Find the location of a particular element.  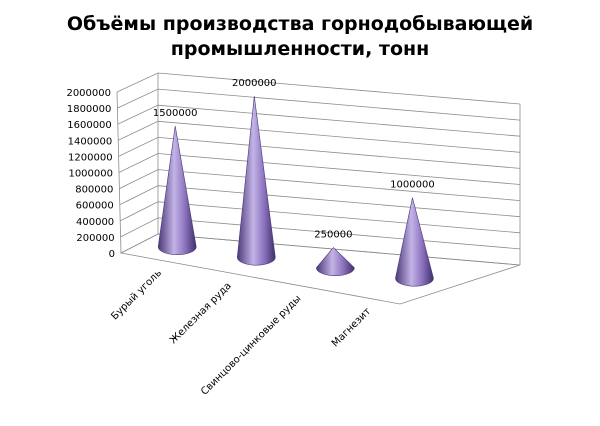

y-tick-label: 1600000 is located at coordinates (89, 125).